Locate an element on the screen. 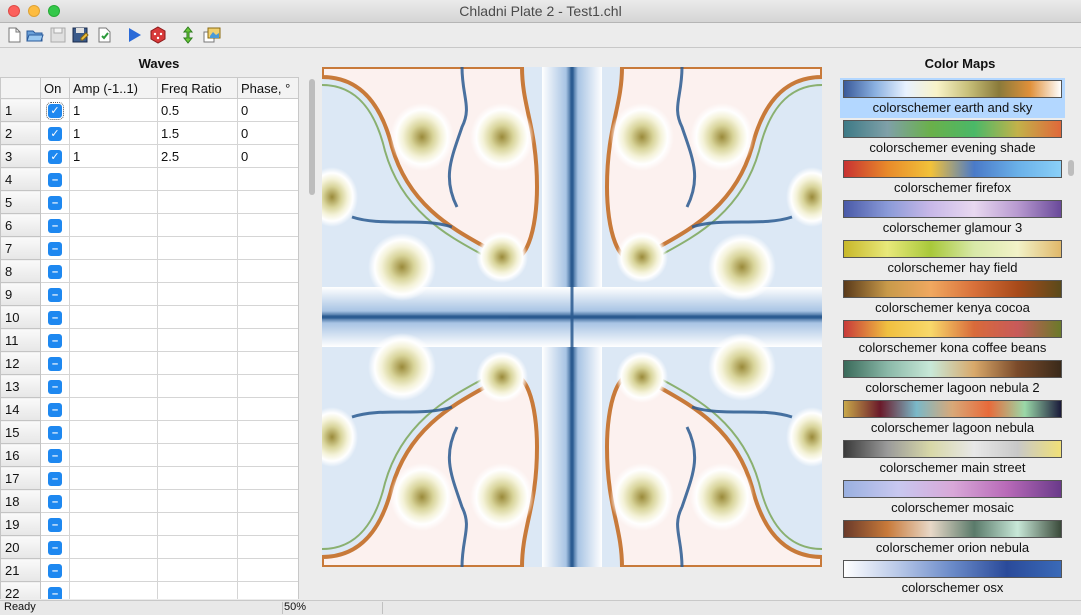 The height and width of the screenshot is (615, 1081). table-row: 14– is located at coordinates (149, 409).